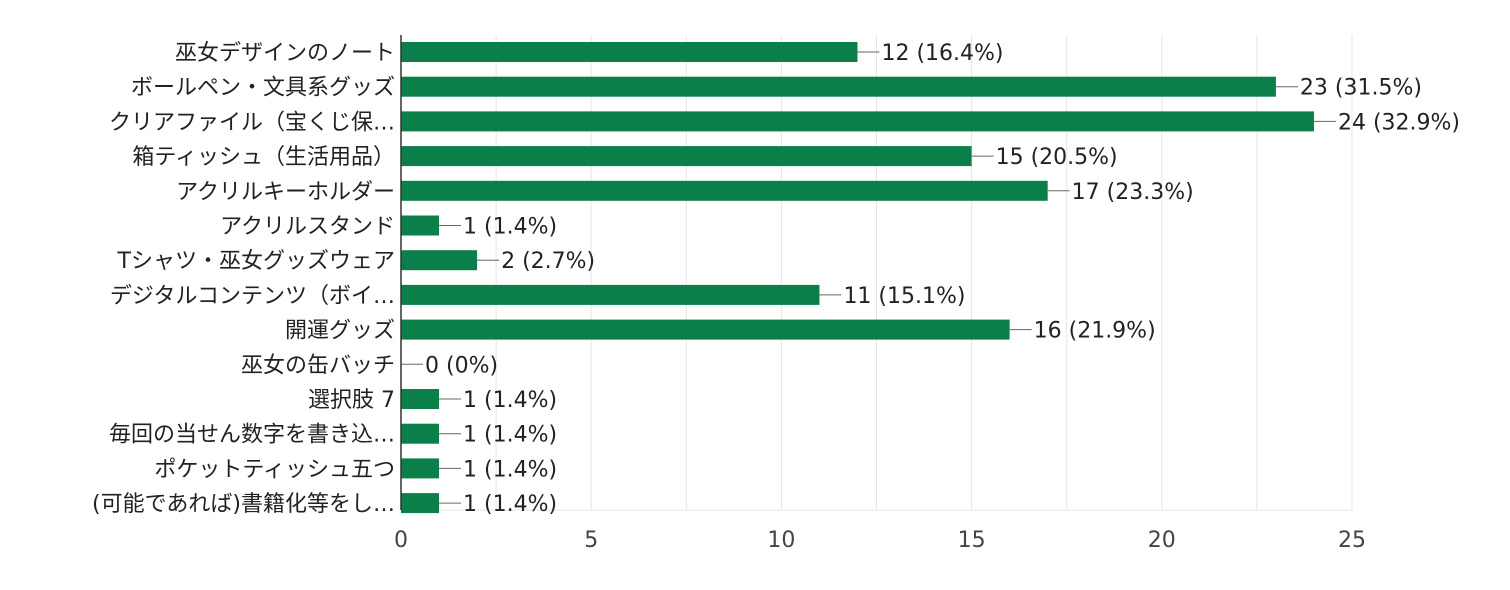  Describe the element at coordinates (318, 365) in the screenshot. I see `category-label: 巫女の缶バッチ` at that location.